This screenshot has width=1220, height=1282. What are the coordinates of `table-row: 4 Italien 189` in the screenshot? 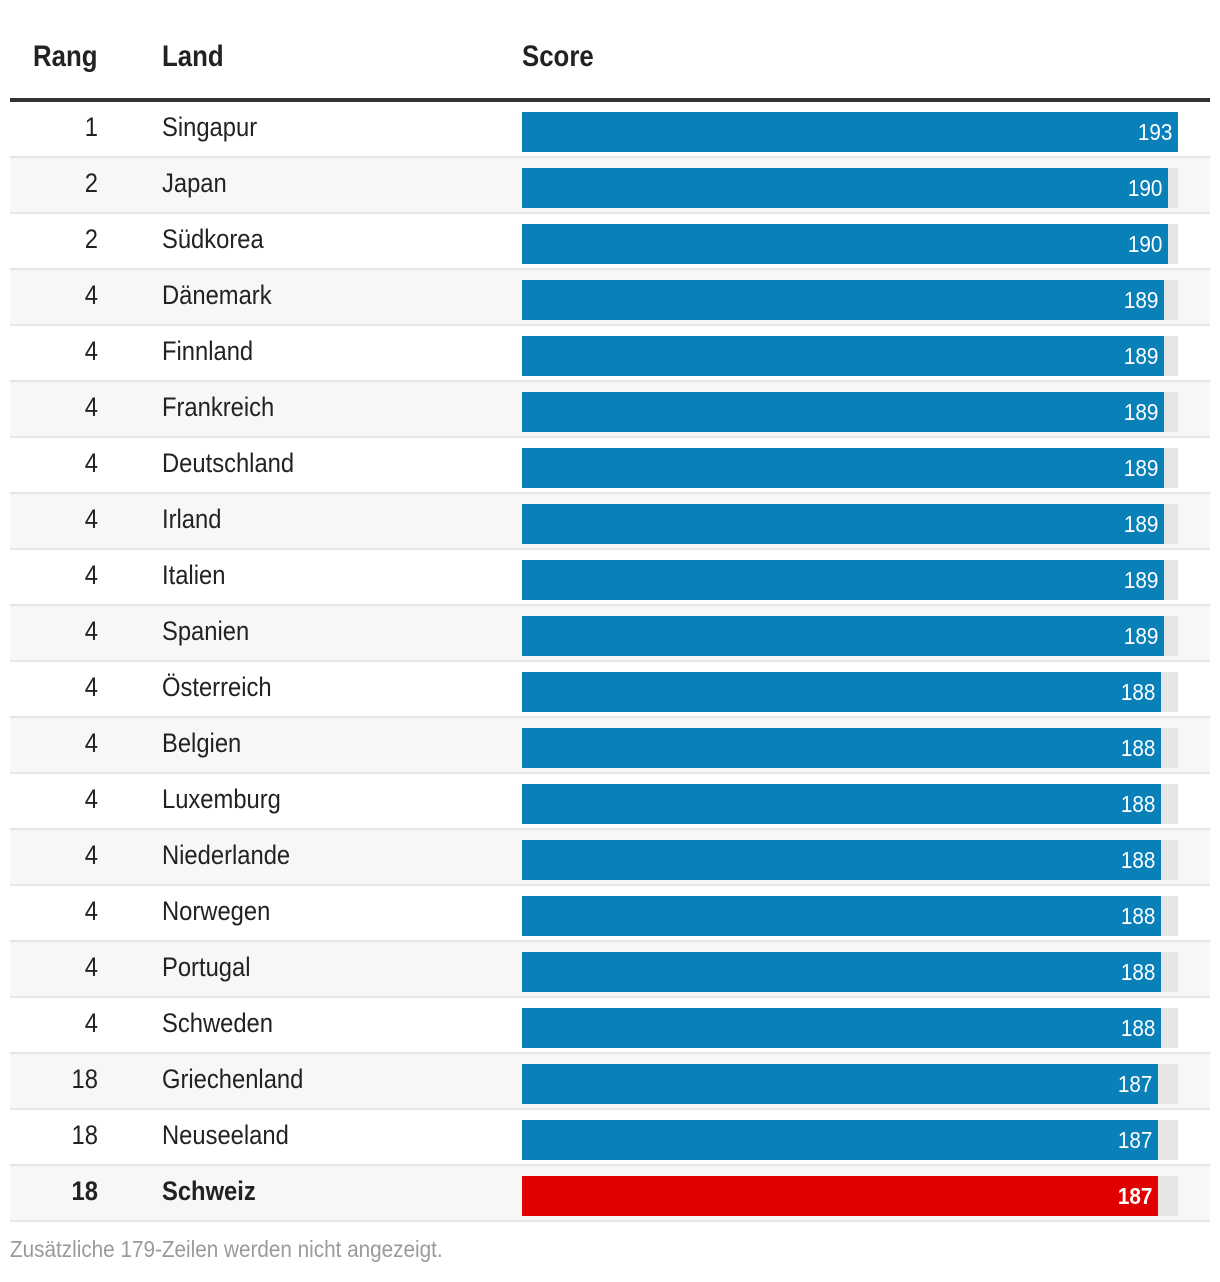 It's located at (610, 578).